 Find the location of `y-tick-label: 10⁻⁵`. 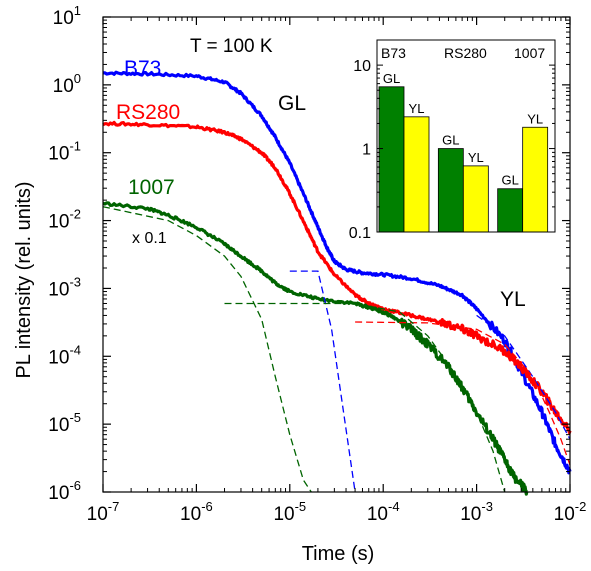

y-tick-label: 10⁻⁵ is located at coordinates (64, 423).